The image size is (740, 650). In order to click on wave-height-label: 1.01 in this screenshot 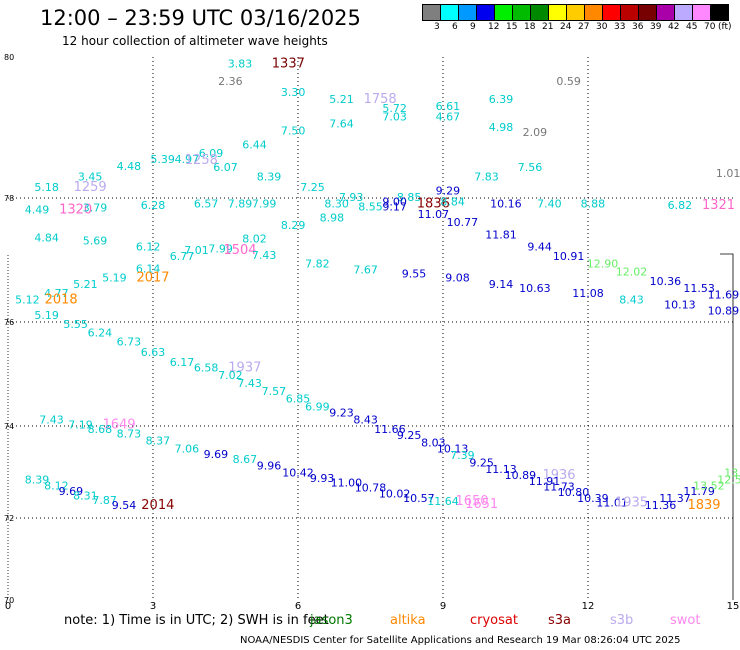, I will do `click(728, 173)`.